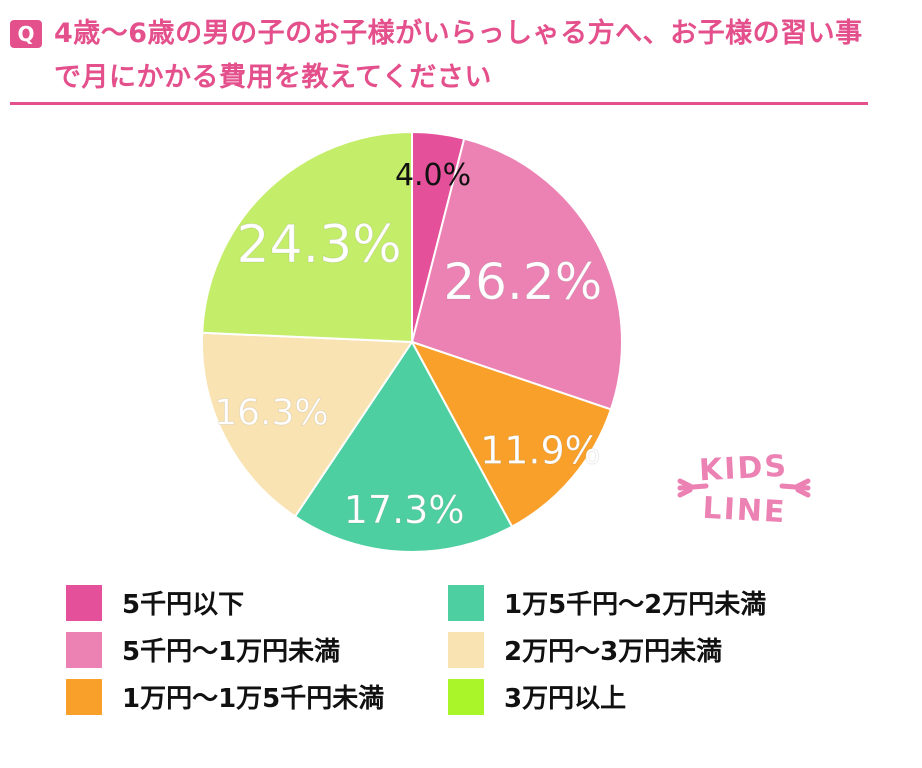  I want to click on legend-item: 5千円以下, so click(155, 602).